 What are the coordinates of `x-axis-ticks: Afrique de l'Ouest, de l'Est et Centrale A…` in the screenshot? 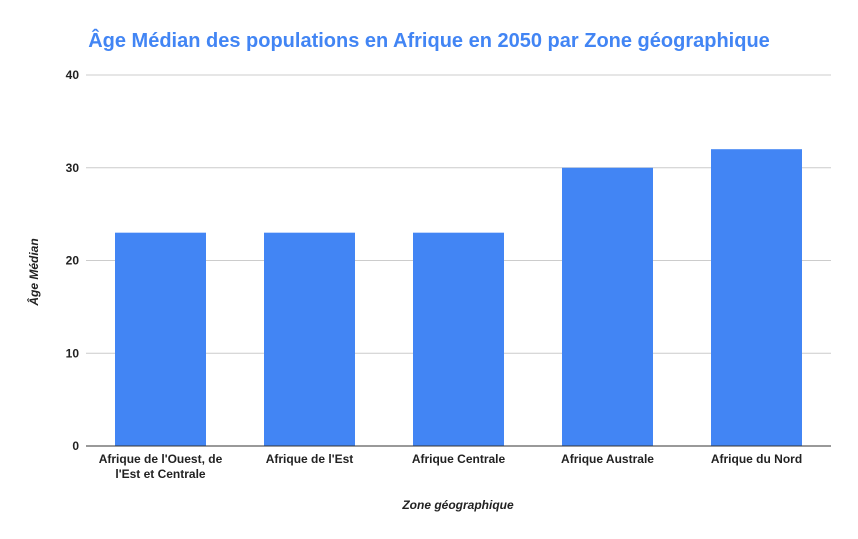 It's located at (450, 466).